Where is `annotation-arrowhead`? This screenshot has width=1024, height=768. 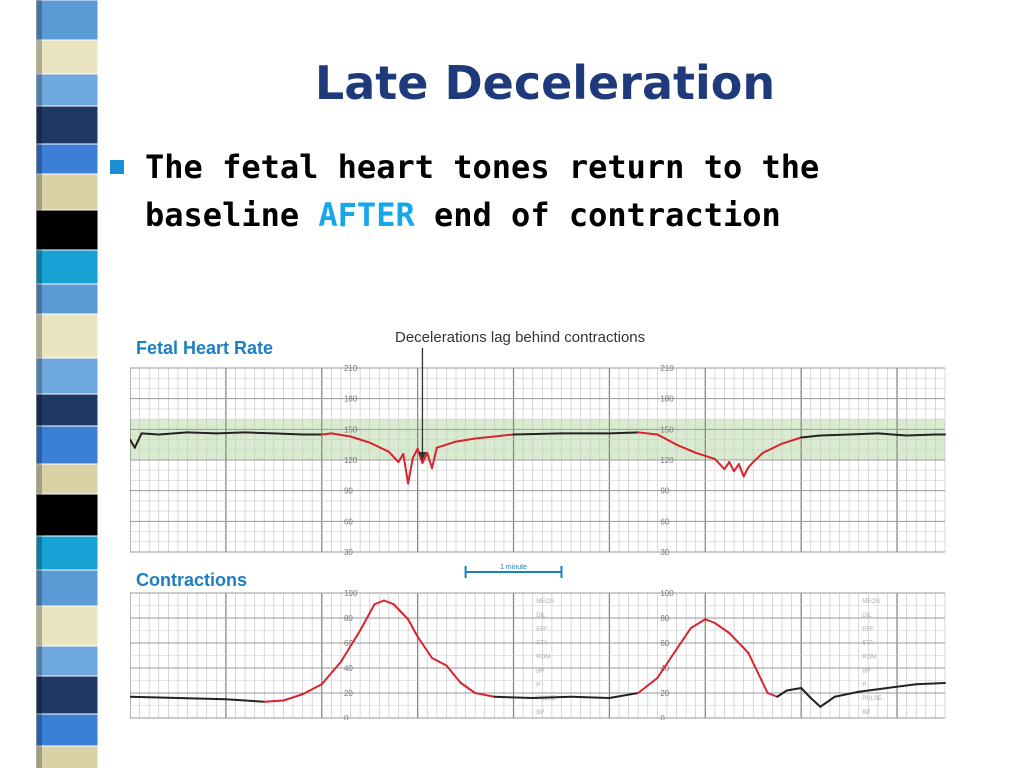
annotation-arrowhead is located at coordinates (422, 456).